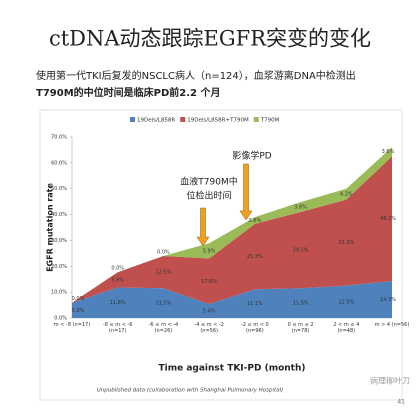  Describe the element at coordinates (208, 196) in the screenshot. I see `annotation-text: 位检出时间` at that location.